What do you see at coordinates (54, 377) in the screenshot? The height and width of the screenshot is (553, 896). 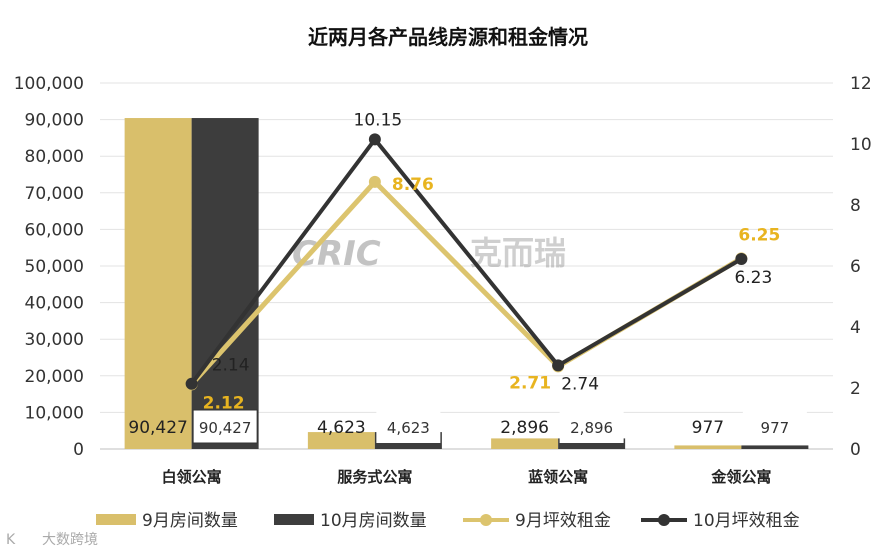 I see `y-left-tick-label: 20,000` at bounding box center [54, 377].